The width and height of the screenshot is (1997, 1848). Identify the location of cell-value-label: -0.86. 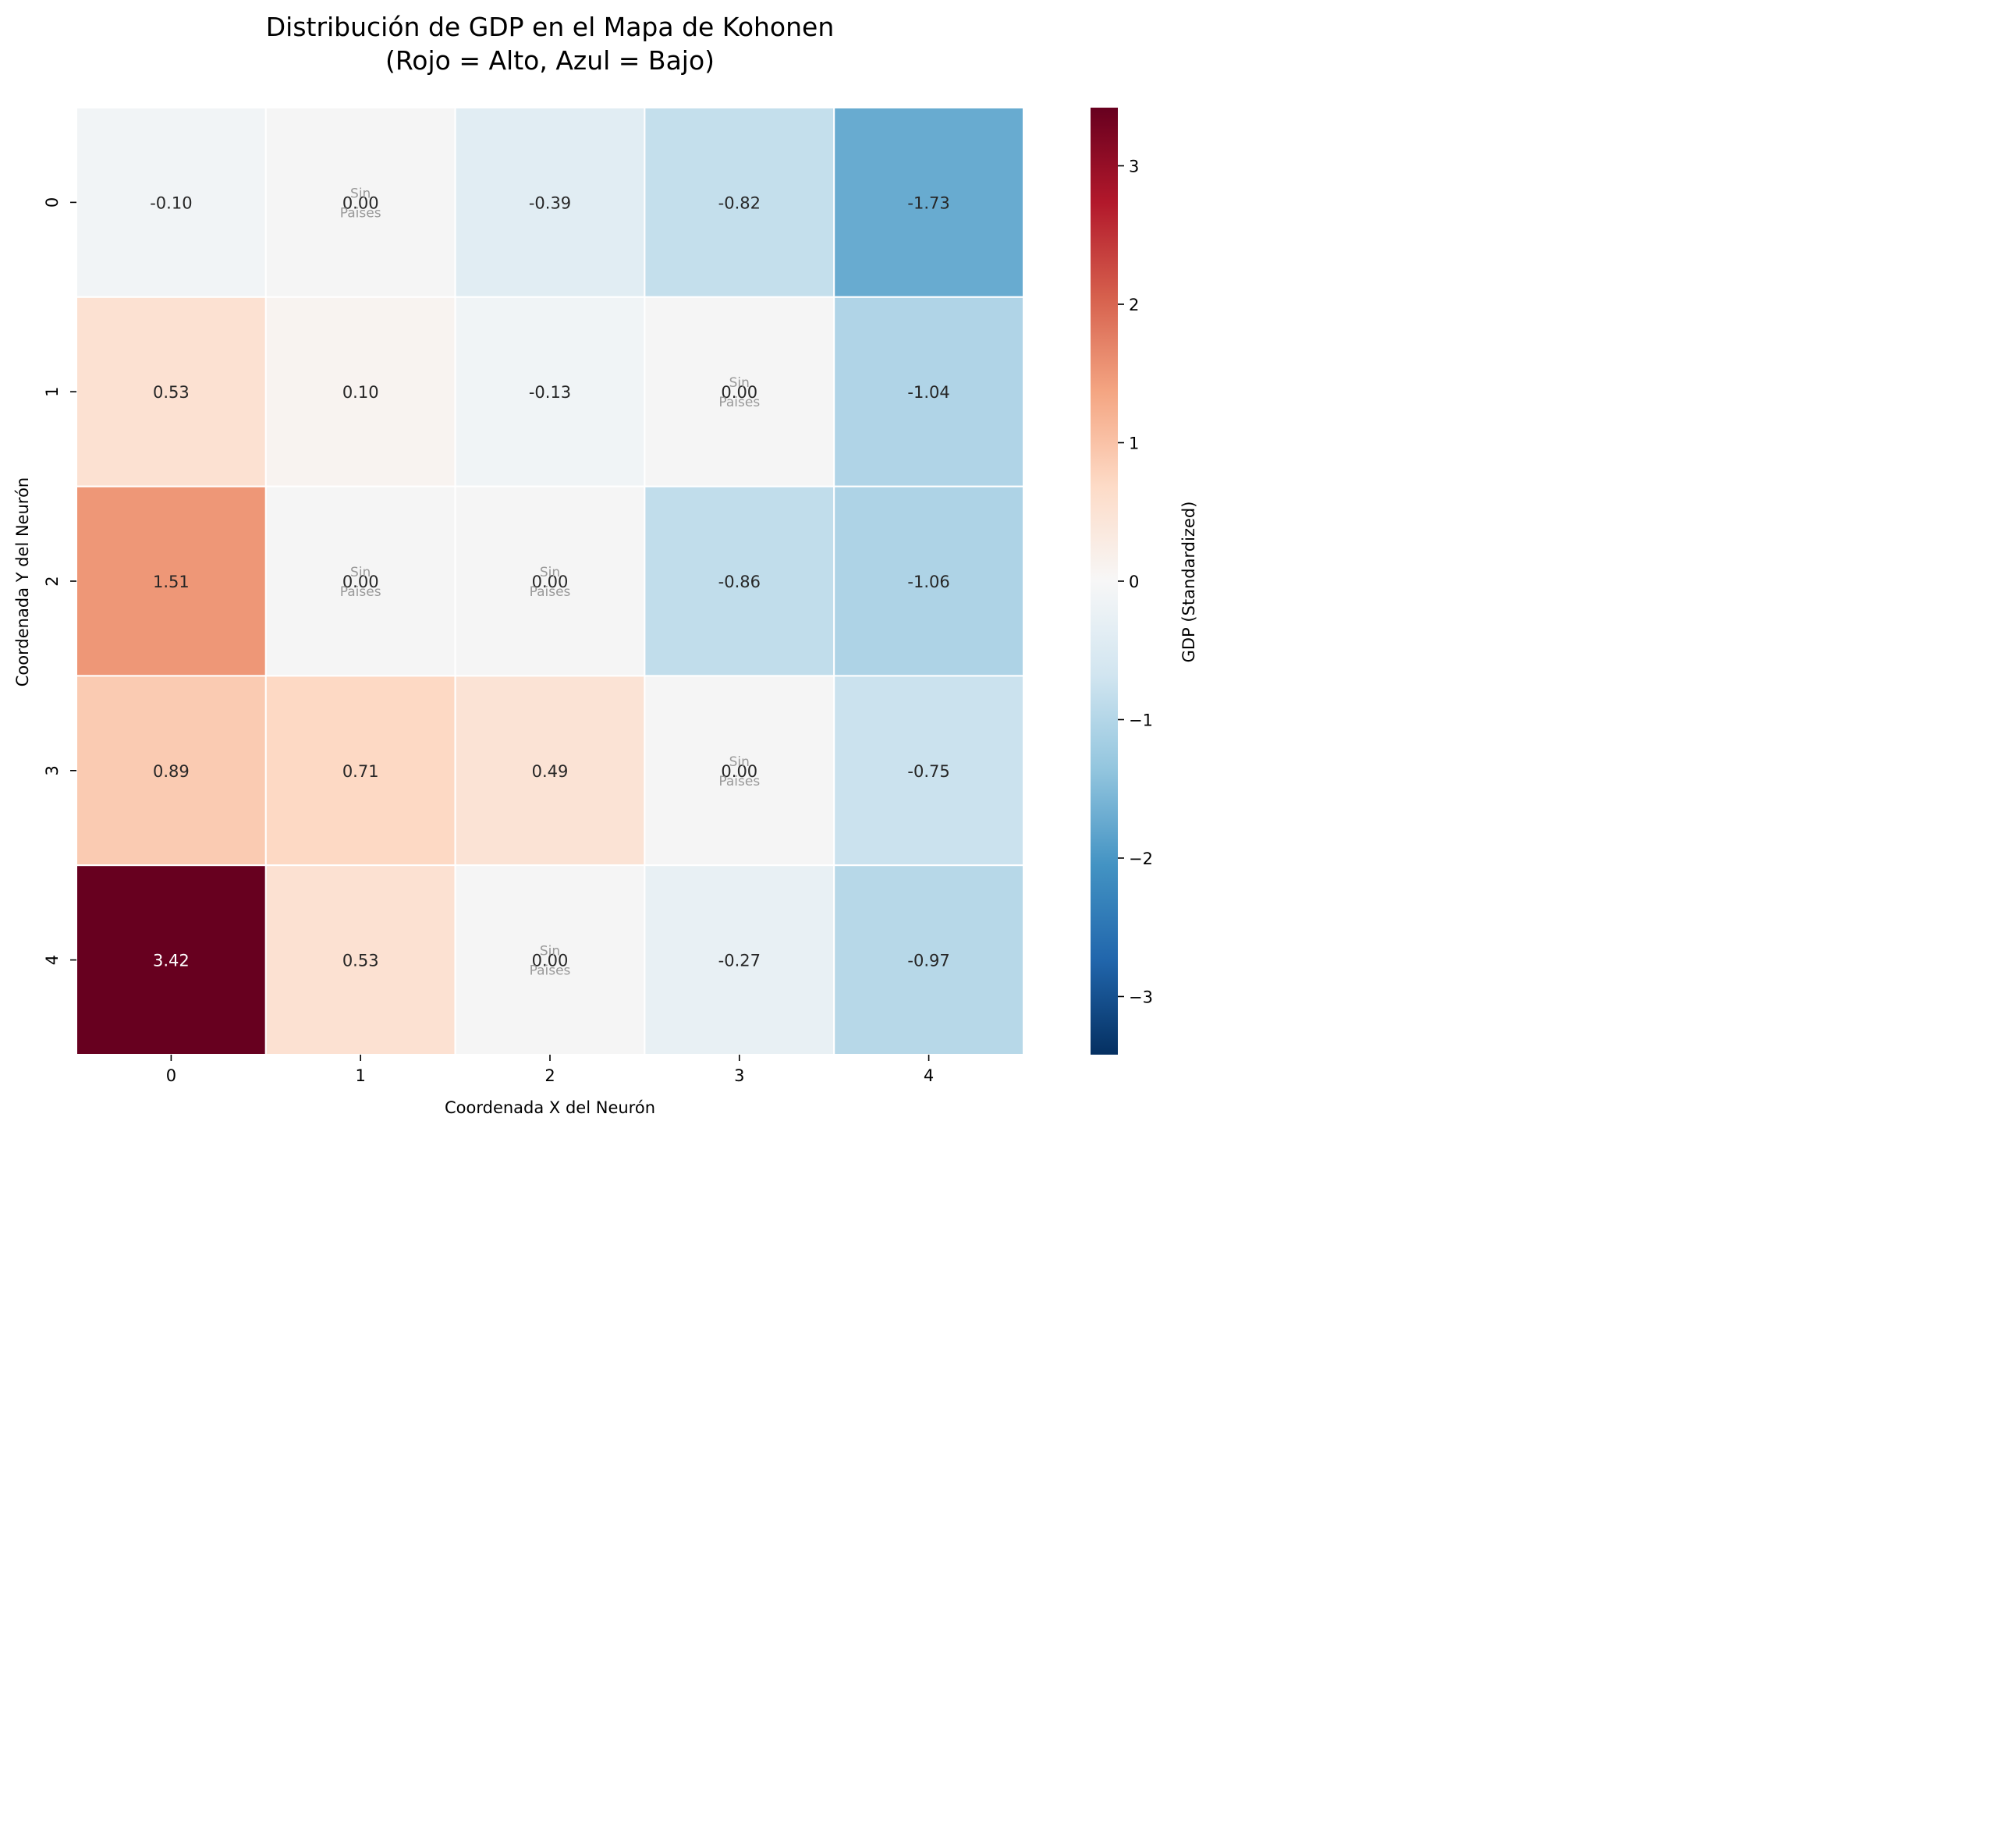
(739, 582).